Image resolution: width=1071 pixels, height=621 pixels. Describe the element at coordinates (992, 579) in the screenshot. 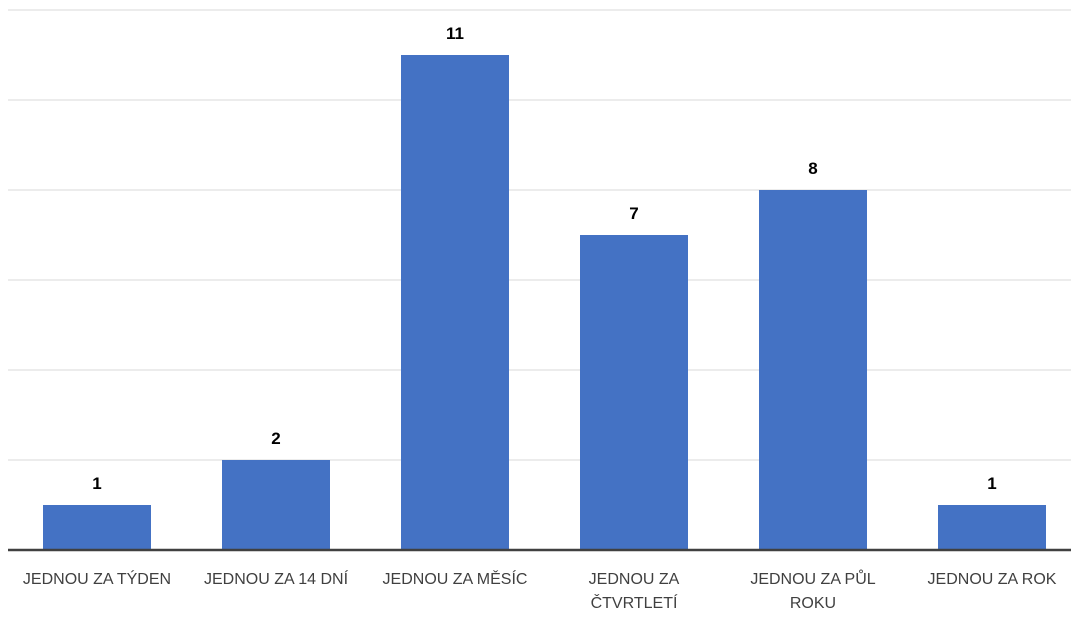

I see `x-tick-label: JEDNOU ZA ROK` at that location.